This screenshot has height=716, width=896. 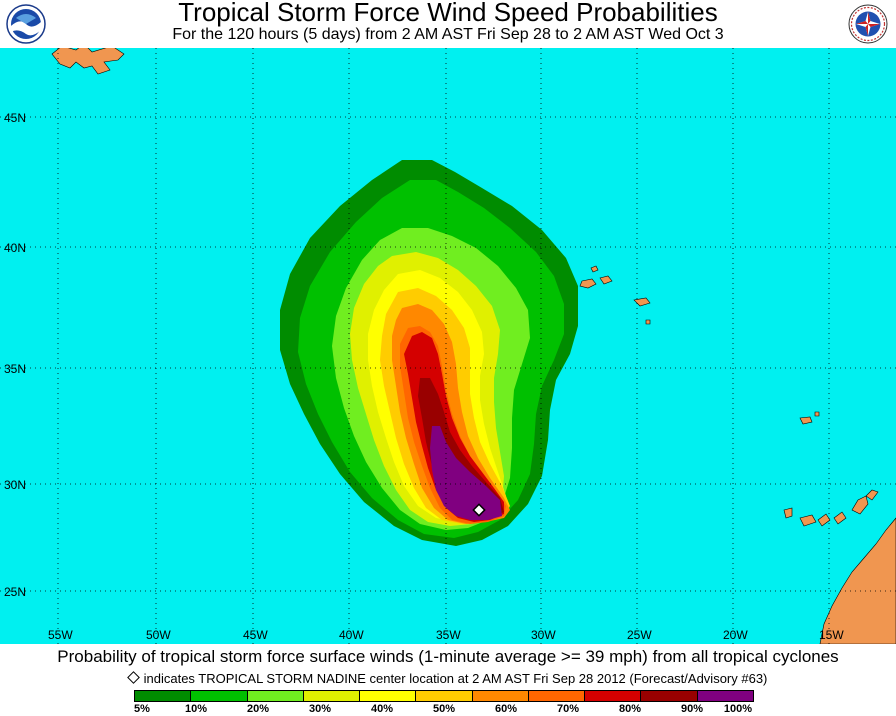 What do you see at coordinates (133, 677) in the screenshot?
I see `diamond-icon` at bounding box center [133, 677].